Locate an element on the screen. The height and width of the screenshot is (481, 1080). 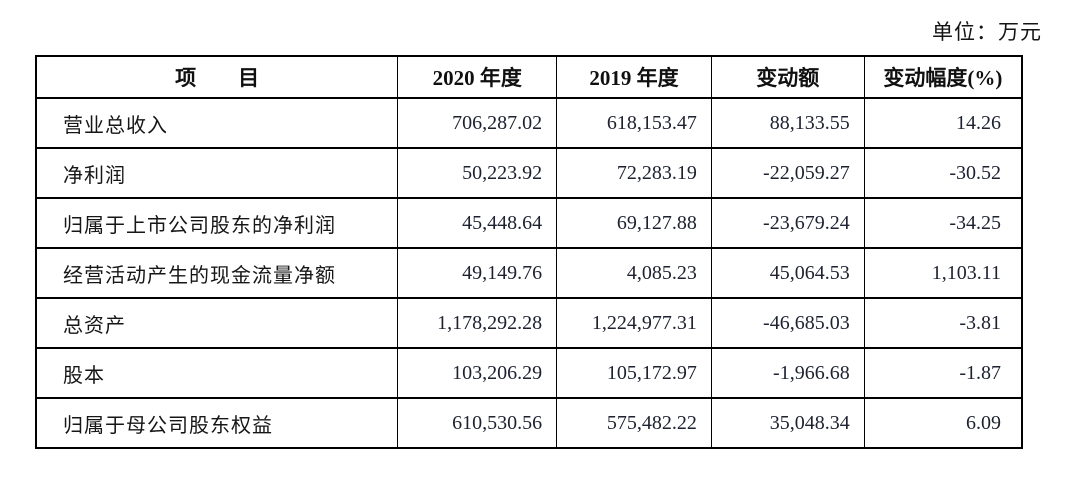
row-2019-value: 69,127.88 is located at coordinates (634, 223).